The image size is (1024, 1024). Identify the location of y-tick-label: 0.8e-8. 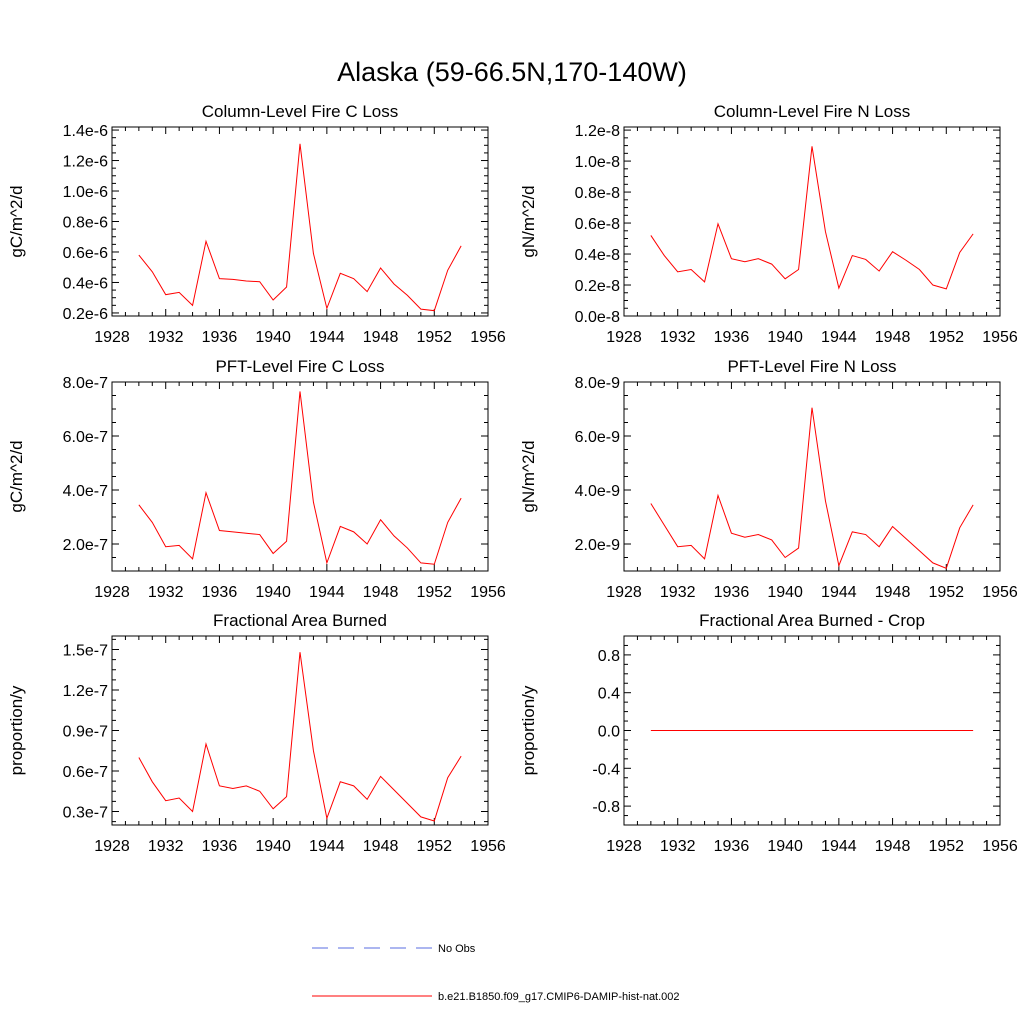
(597, 193).